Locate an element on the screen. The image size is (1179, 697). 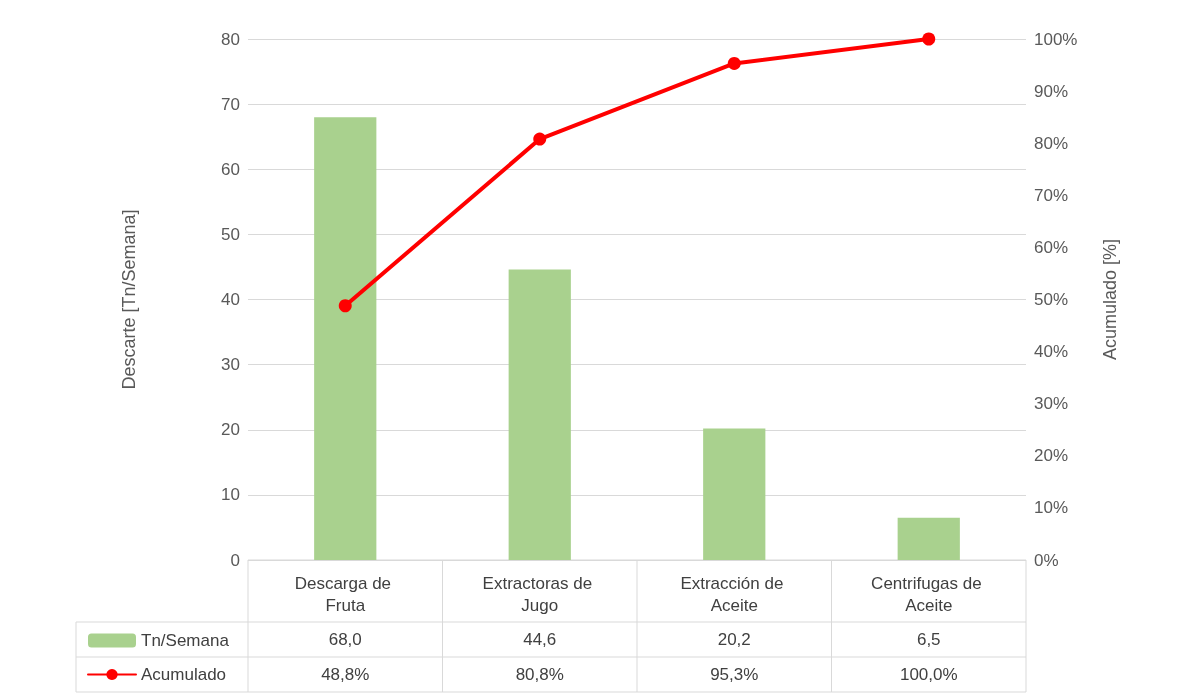
y2-tick-label: 20% is located at coordinates (1051, 456).